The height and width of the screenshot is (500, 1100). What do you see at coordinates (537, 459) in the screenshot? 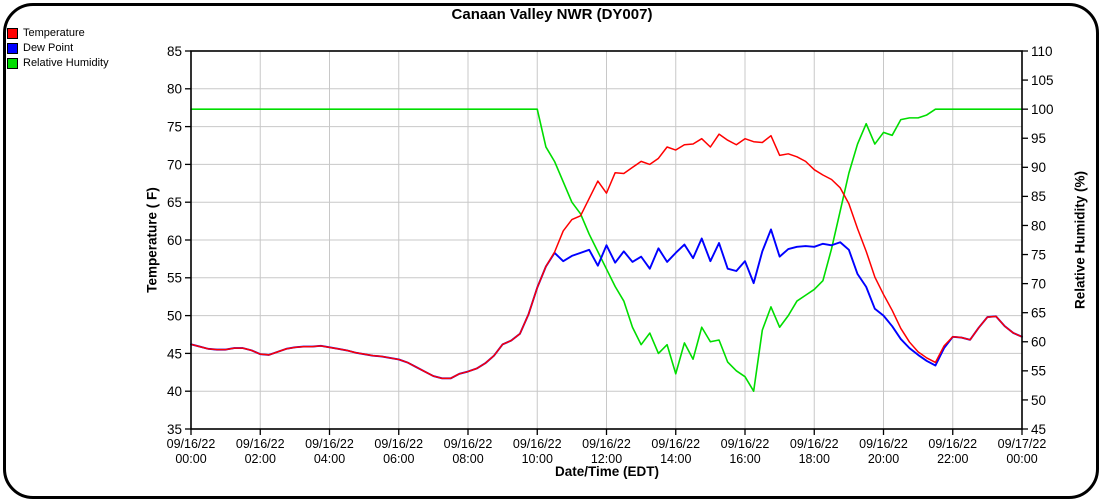
I see `x-tick-label-time: 10:00` at bounding box center [537, 459].